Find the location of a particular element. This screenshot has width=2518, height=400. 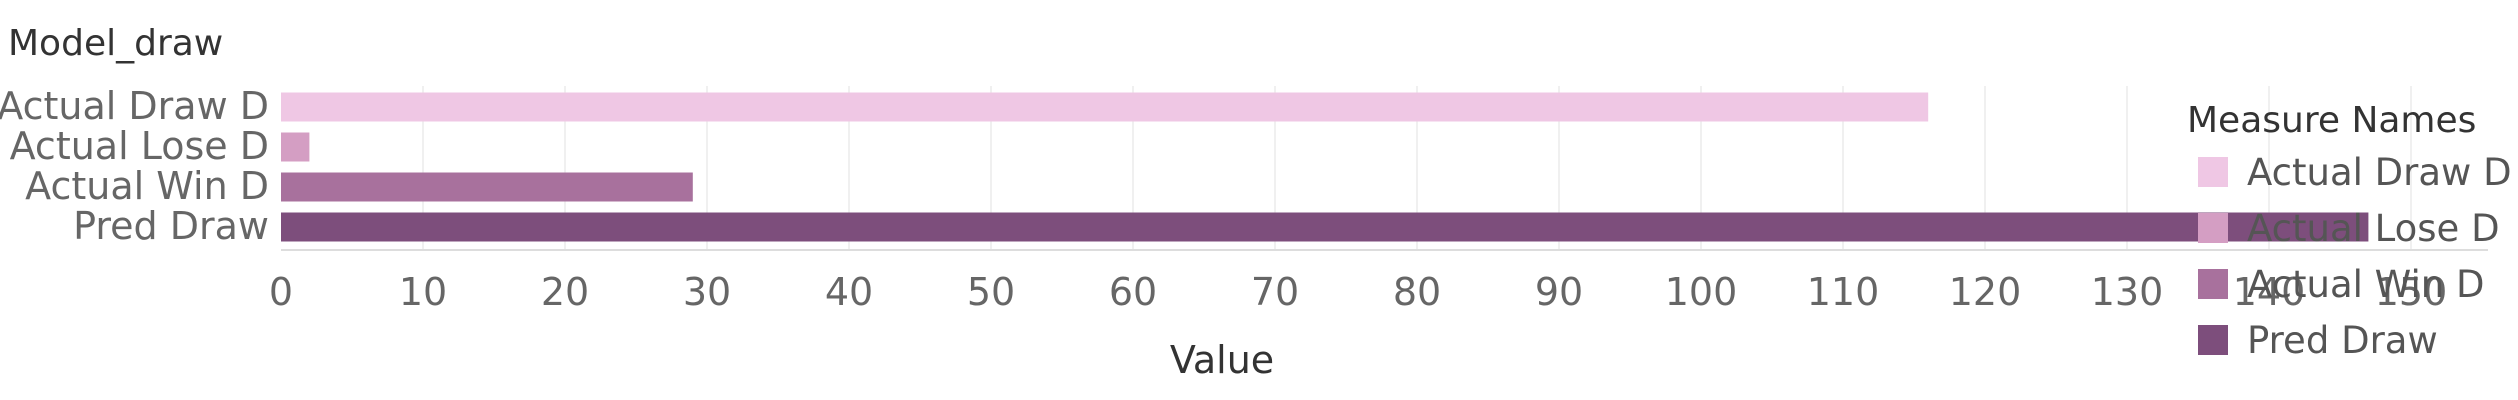

x-tick-label: 40 is located at coordinates (849, 292).